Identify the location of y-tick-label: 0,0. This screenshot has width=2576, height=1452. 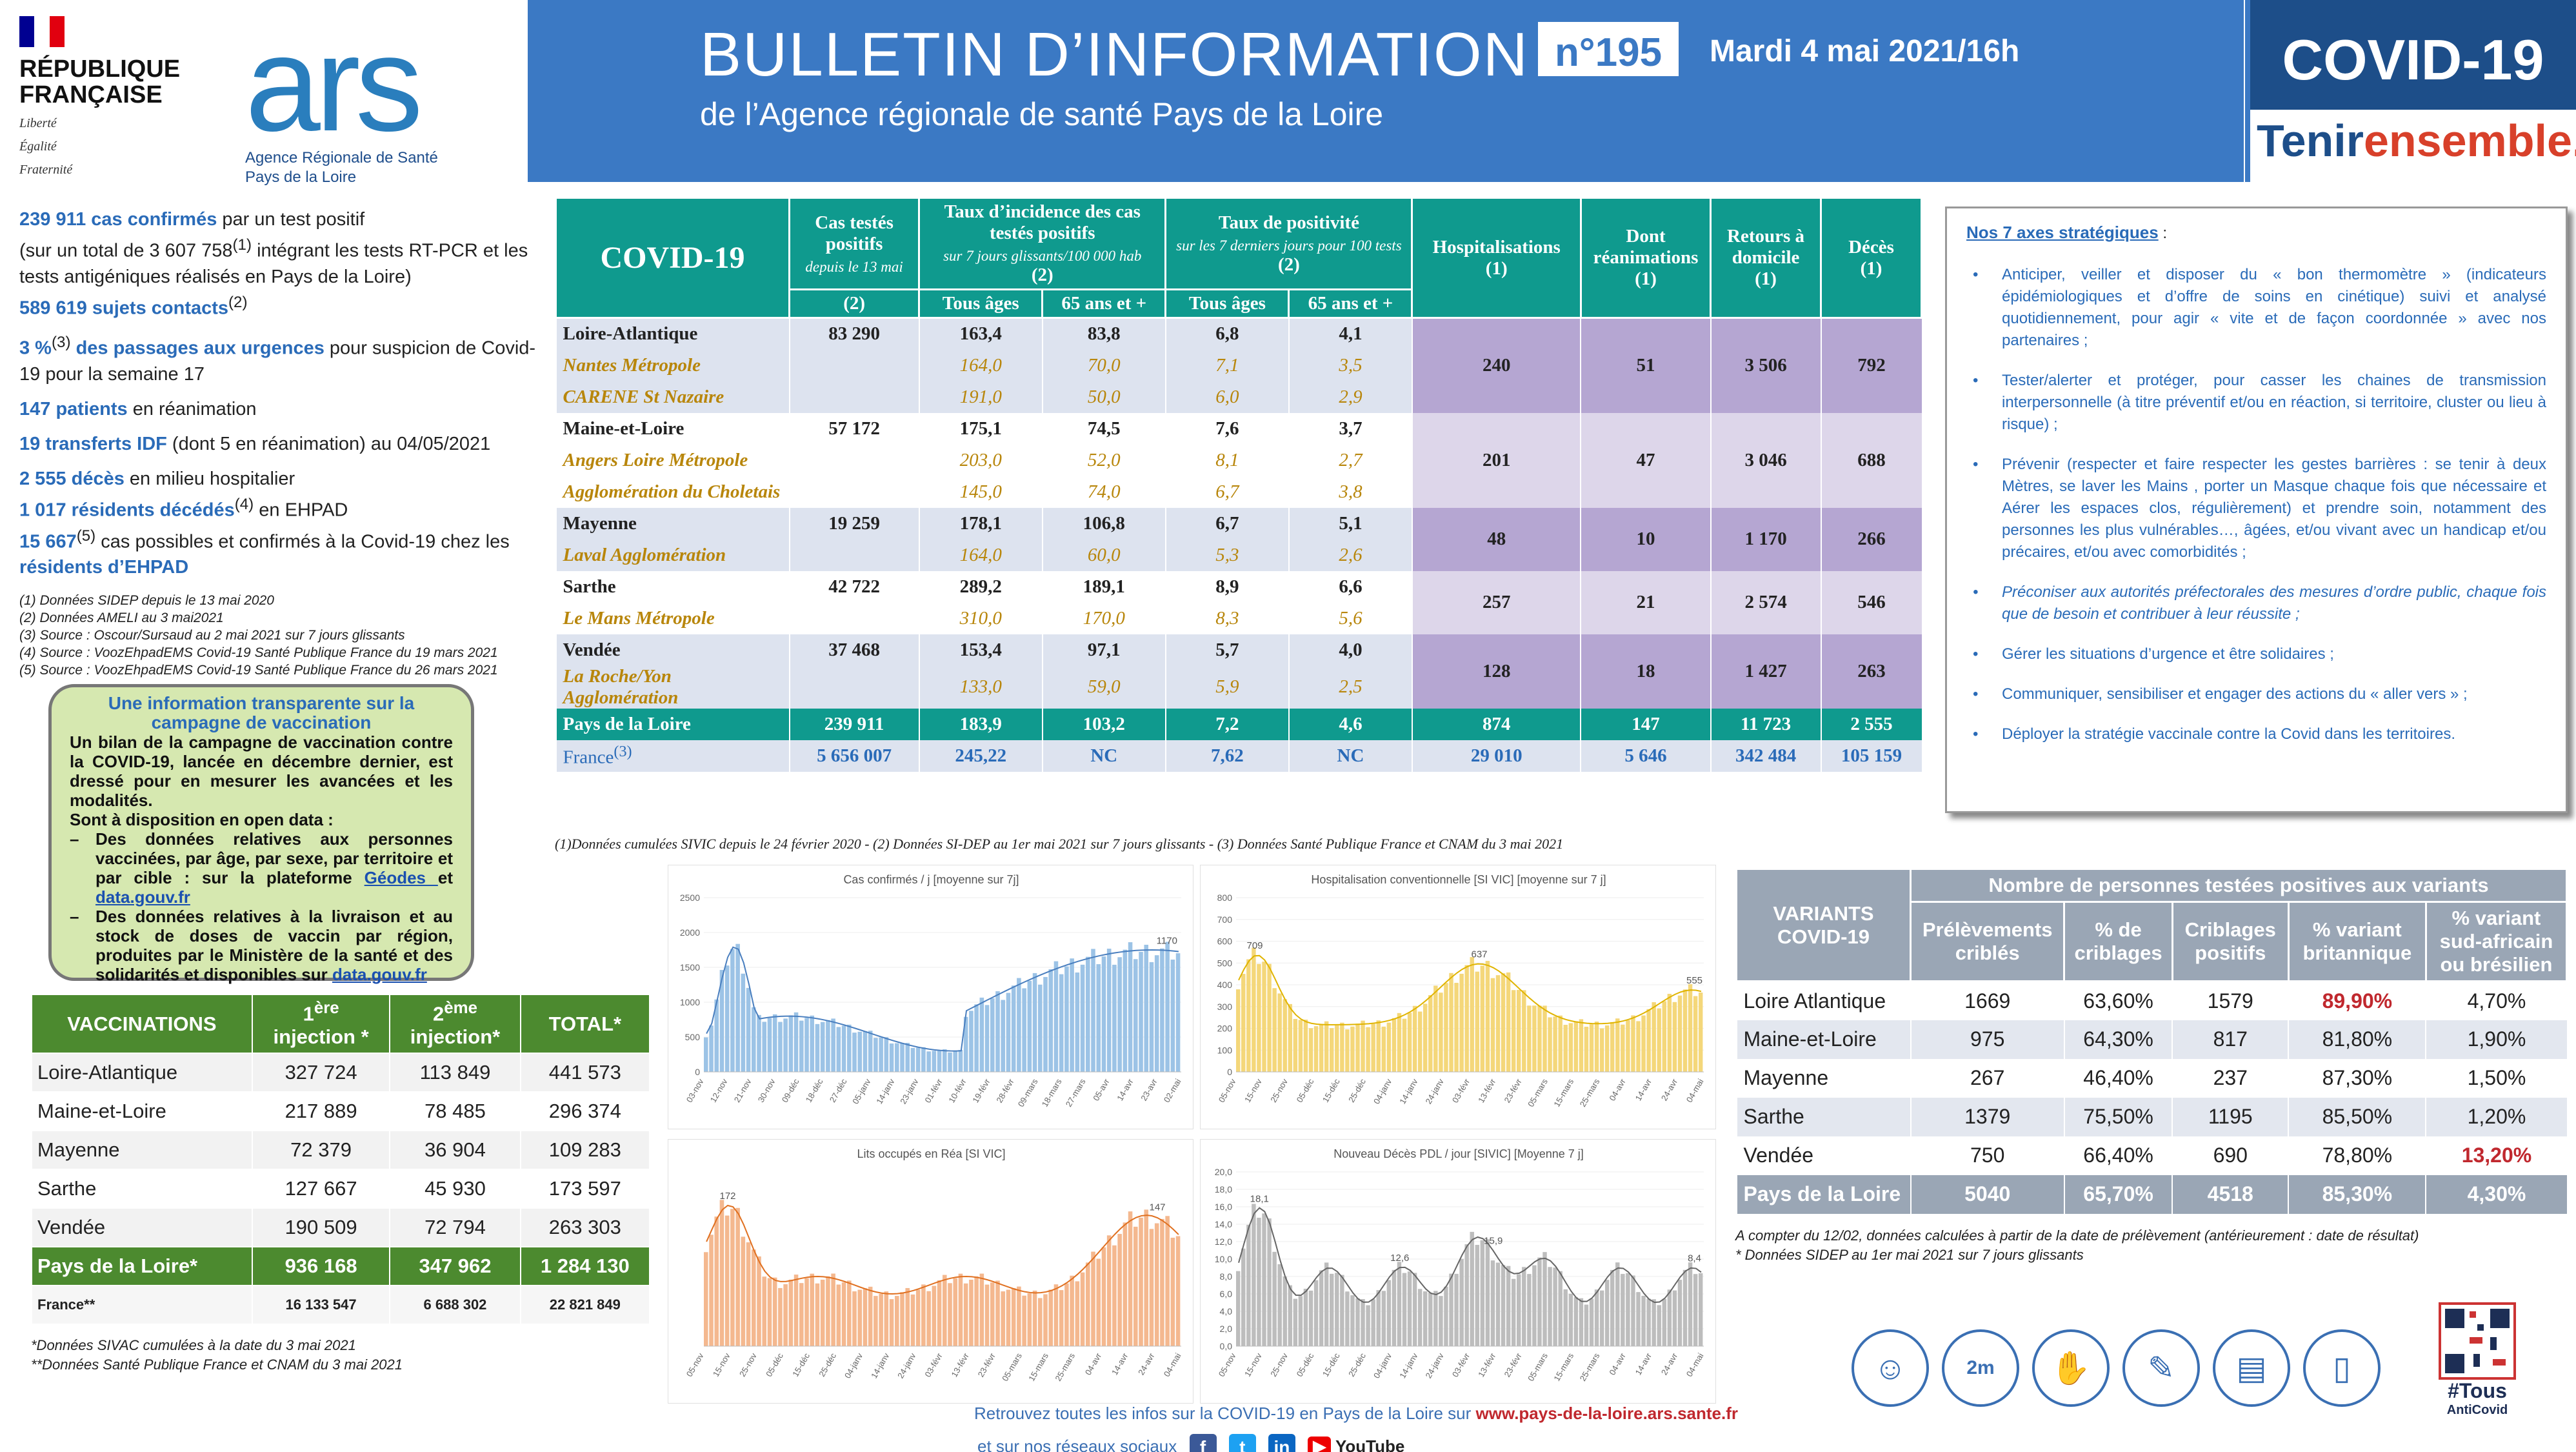
(1226, 1346).